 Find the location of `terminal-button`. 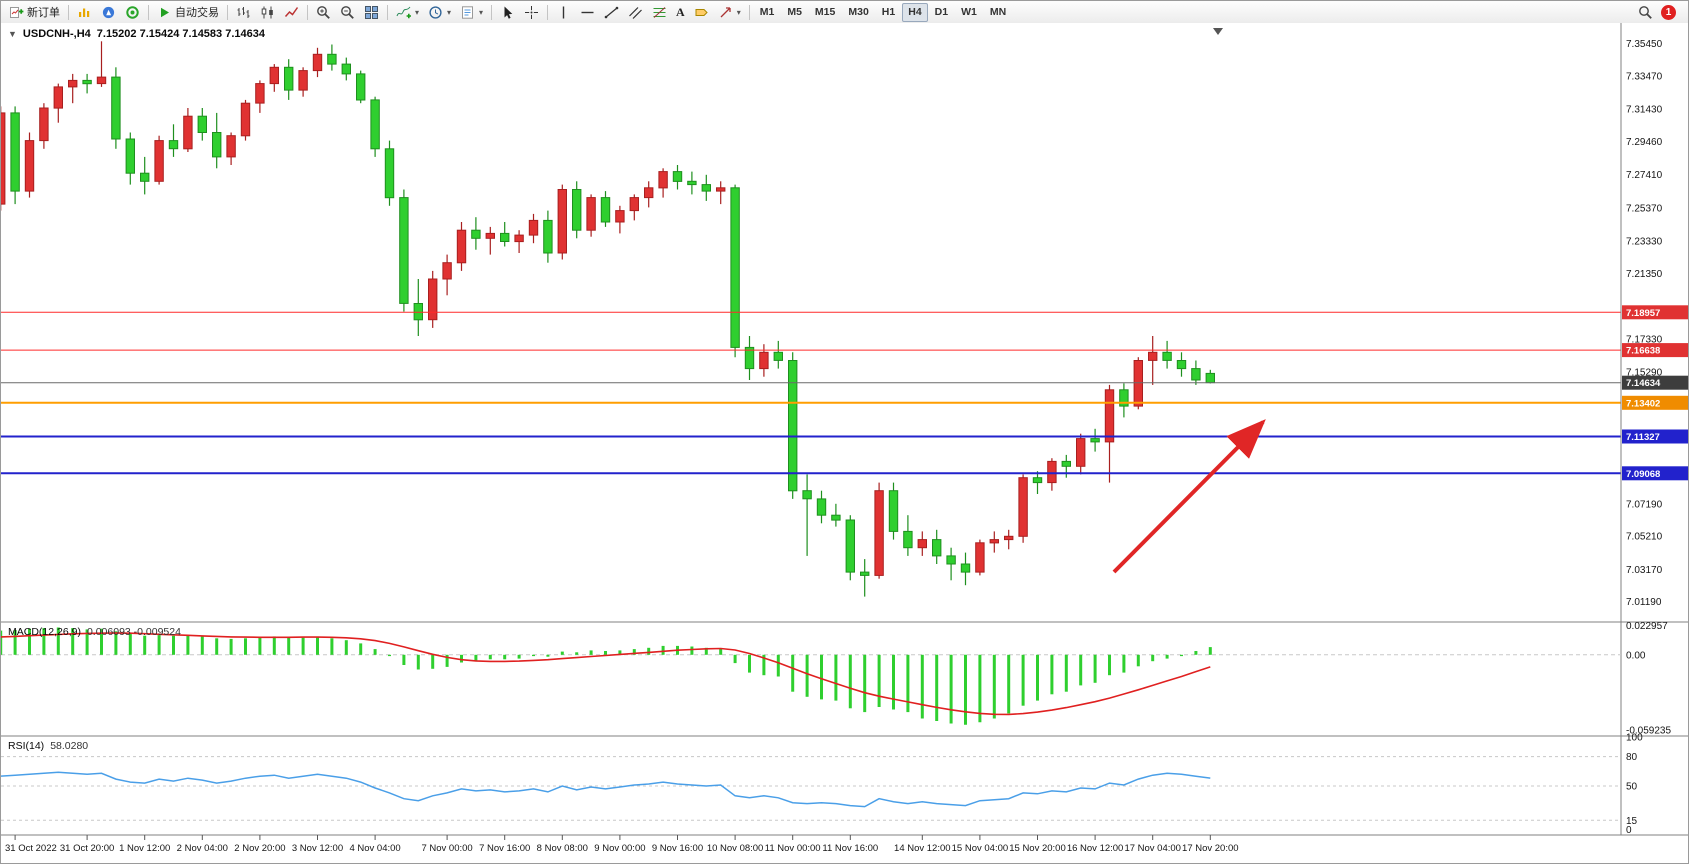

terminal-button is located at coordinates (132, 12).